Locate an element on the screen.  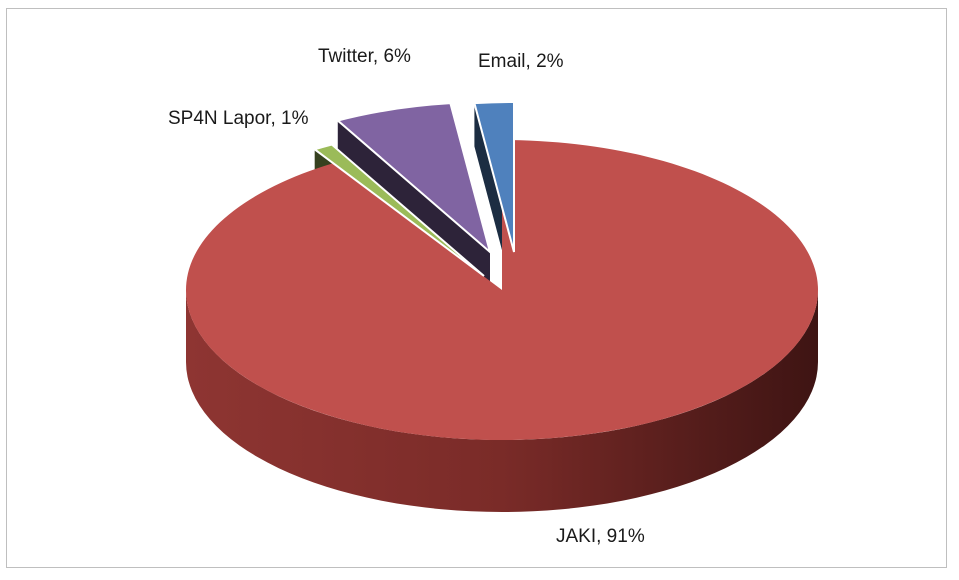
pie-slice-email is located at coordinates (494, 176).